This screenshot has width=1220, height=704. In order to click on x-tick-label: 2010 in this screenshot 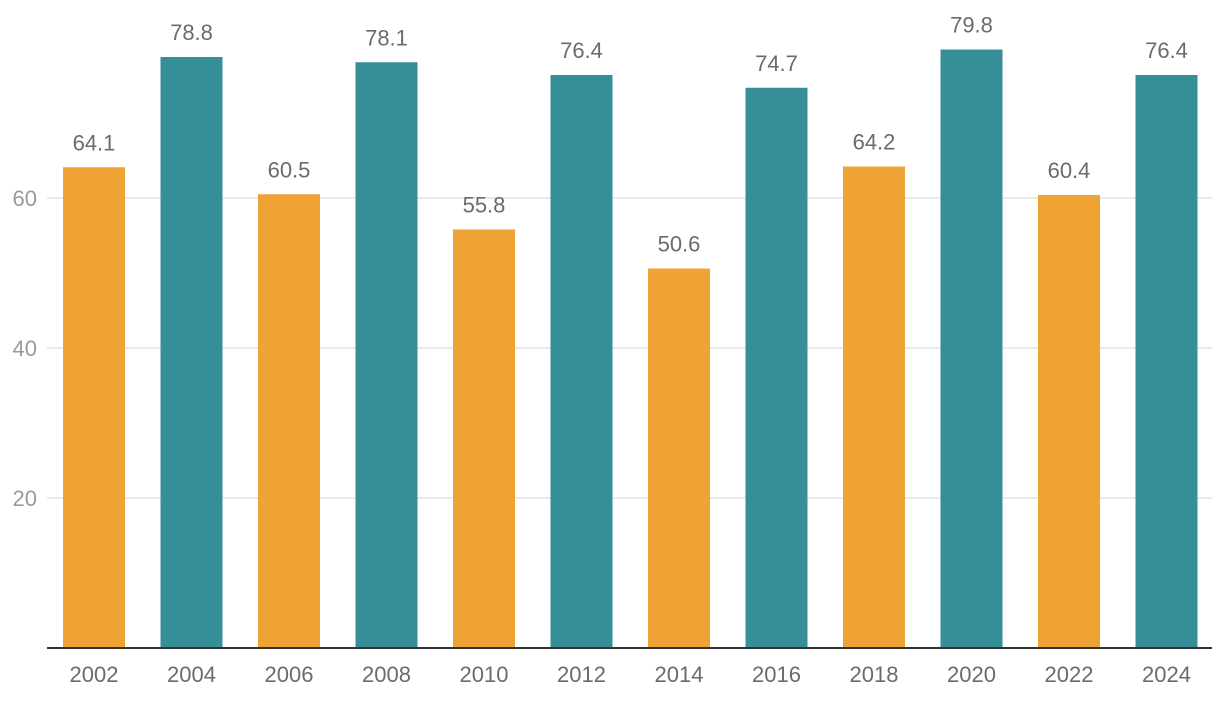, I will do `click(484, 674)`.